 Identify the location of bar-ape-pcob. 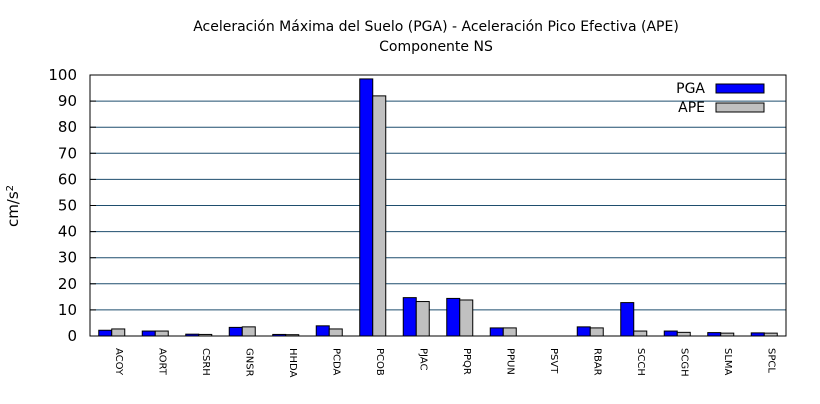
(379, 216).